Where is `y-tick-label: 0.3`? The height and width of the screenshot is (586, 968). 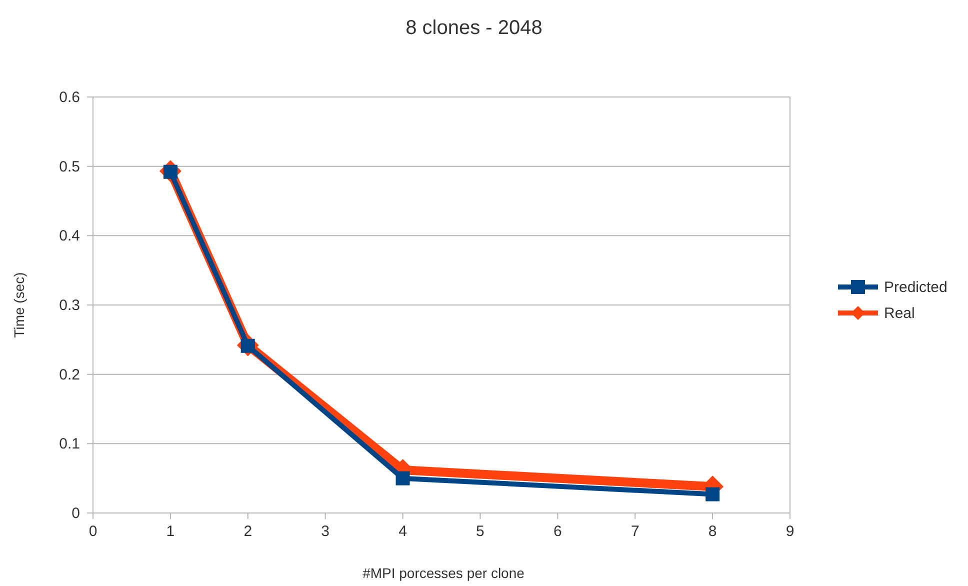
y-tick-label: 0.3 is located at coordinates (69, 305).